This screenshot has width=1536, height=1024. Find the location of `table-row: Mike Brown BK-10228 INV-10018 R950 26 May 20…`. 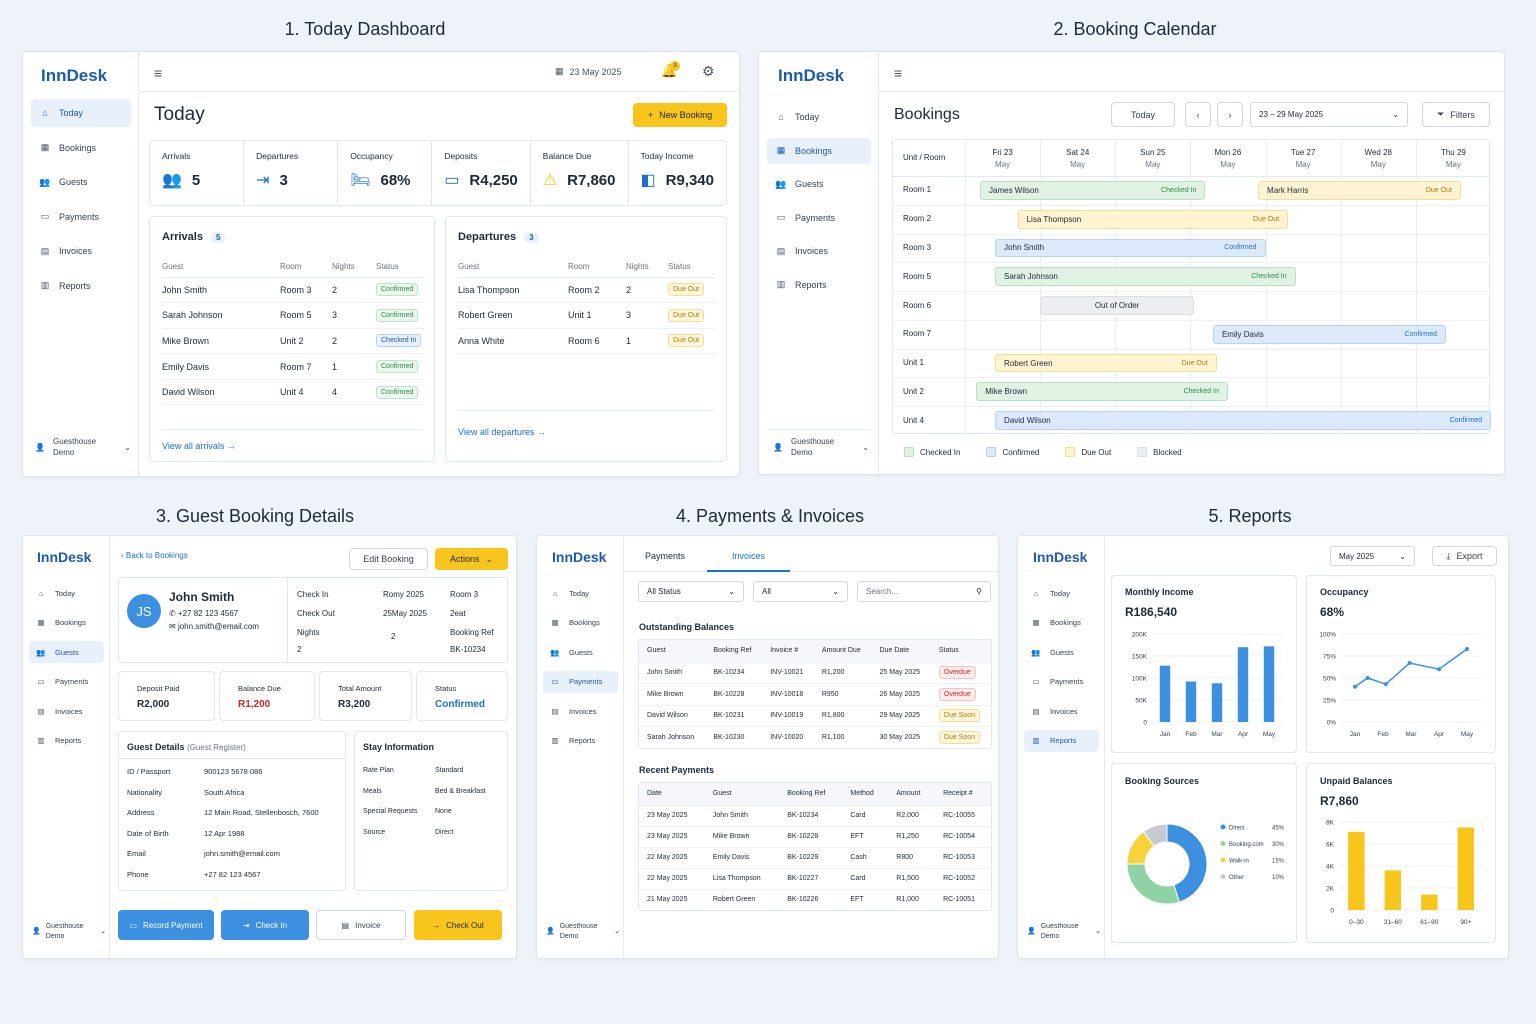

table-row: Mike Brown BK-10228 INV-10018 R950 26 May 20… is located at coordinates (815, 694).